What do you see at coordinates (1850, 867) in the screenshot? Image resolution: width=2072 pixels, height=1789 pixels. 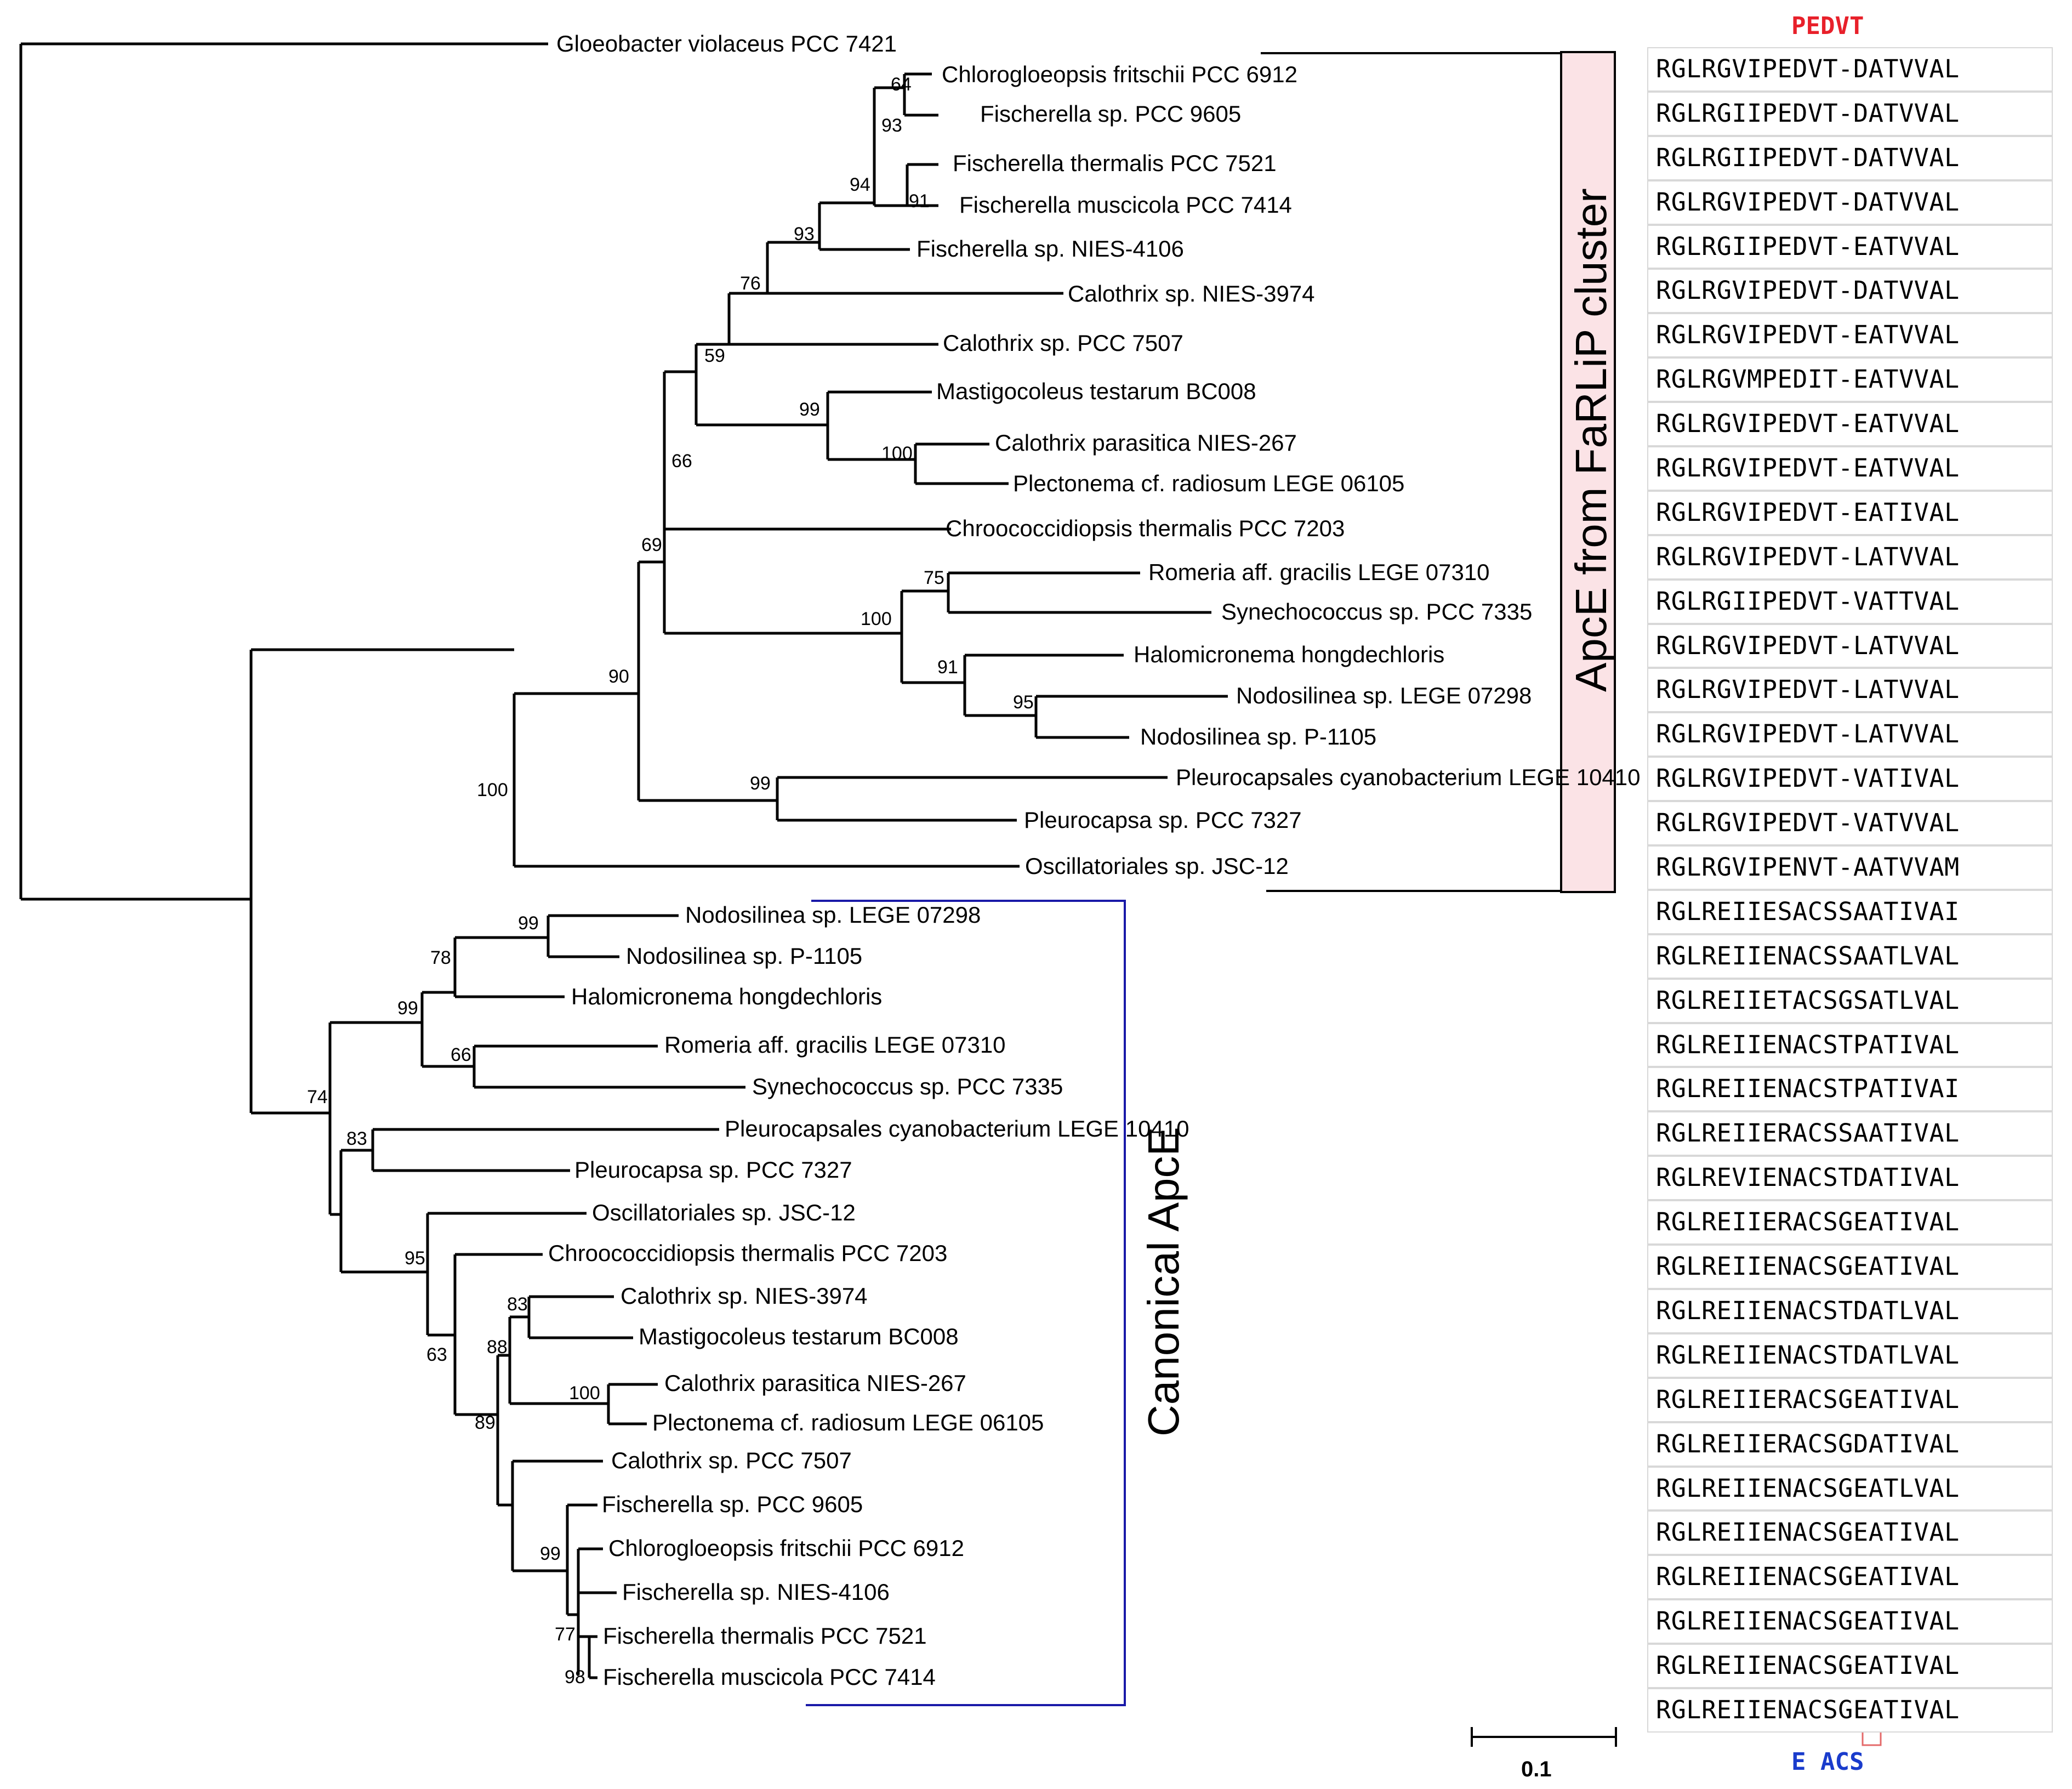 I see `alignment-row: RGLRGVIPENVT-AATVVAM` at bounding box center [1850, 867].